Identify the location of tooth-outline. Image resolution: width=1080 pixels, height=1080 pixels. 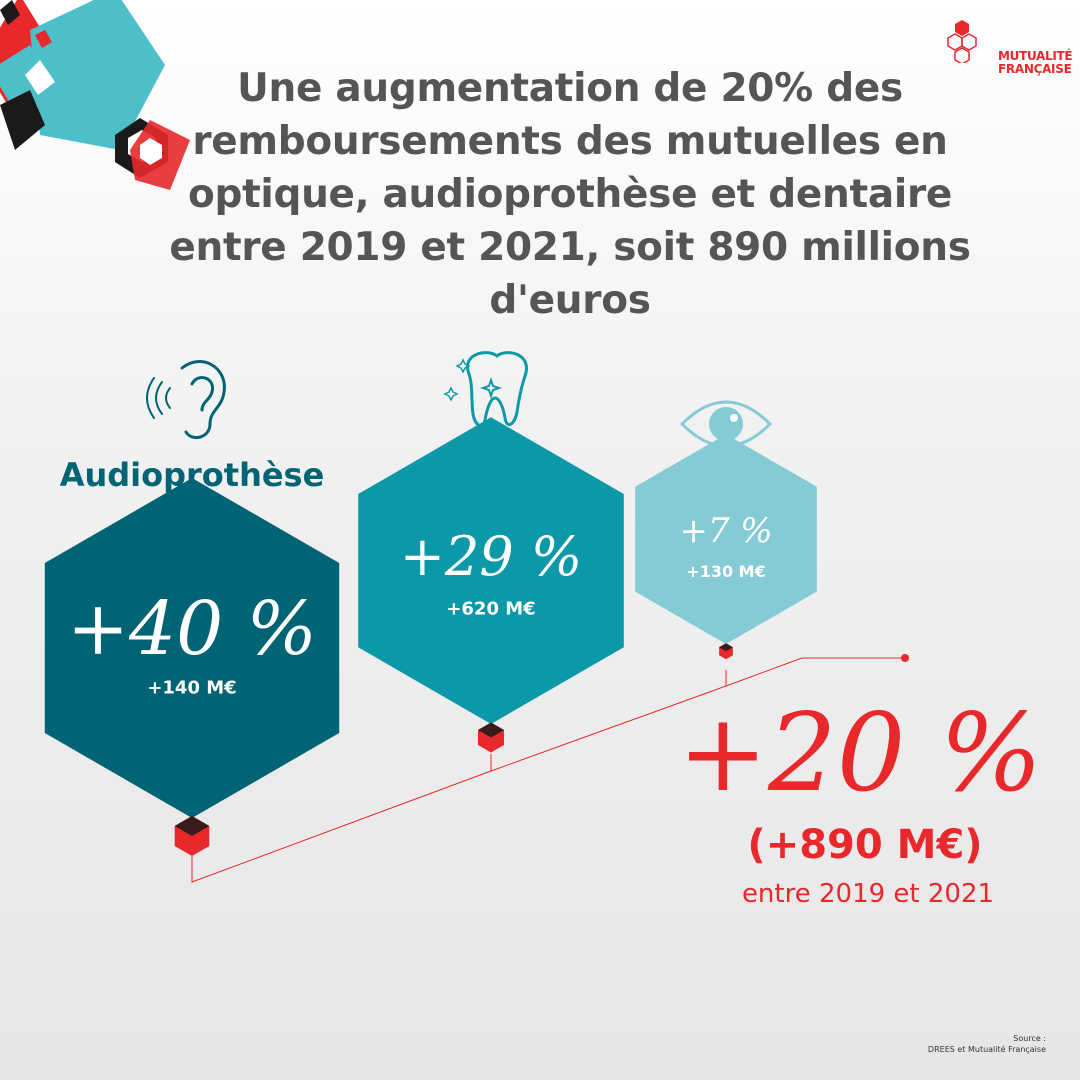
(497, 389).